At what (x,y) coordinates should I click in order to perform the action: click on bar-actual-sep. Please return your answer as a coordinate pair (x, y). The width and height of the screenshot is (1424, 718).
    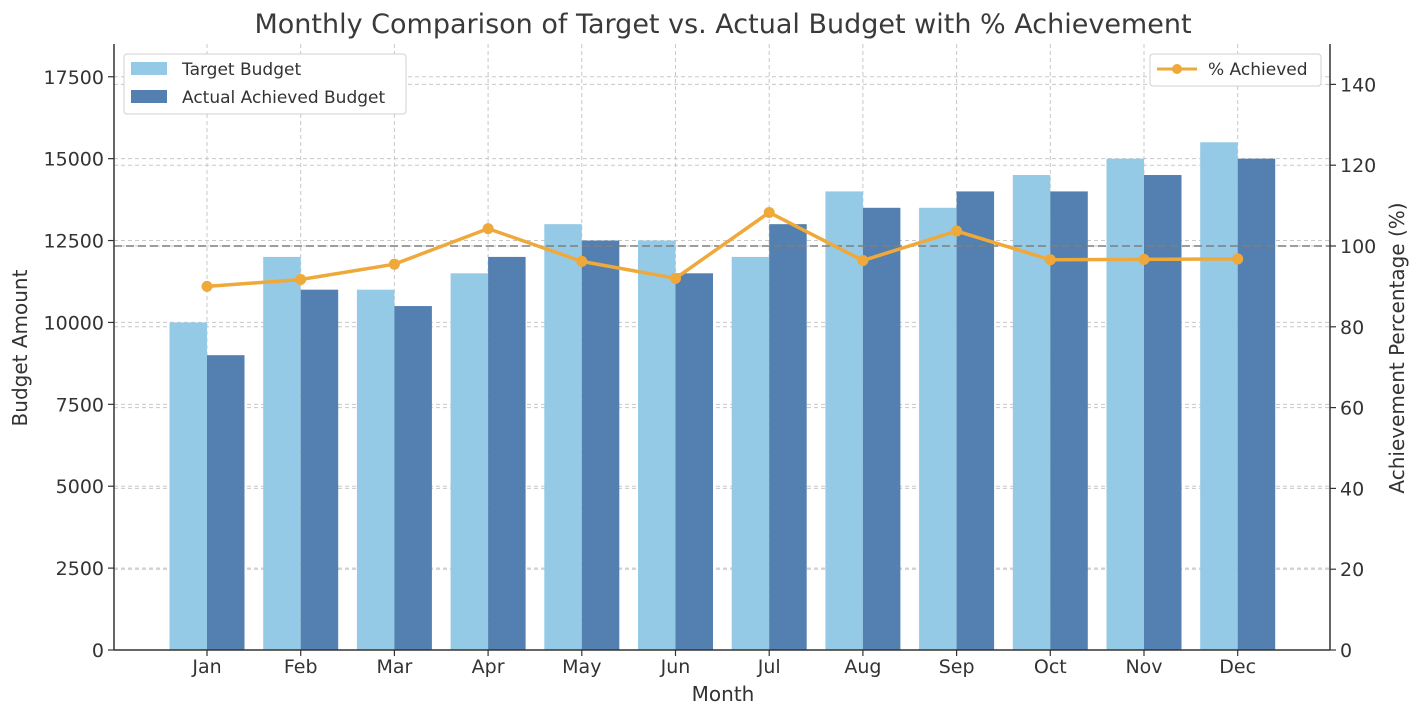
    Looking at the image, I should click on (975, 421).